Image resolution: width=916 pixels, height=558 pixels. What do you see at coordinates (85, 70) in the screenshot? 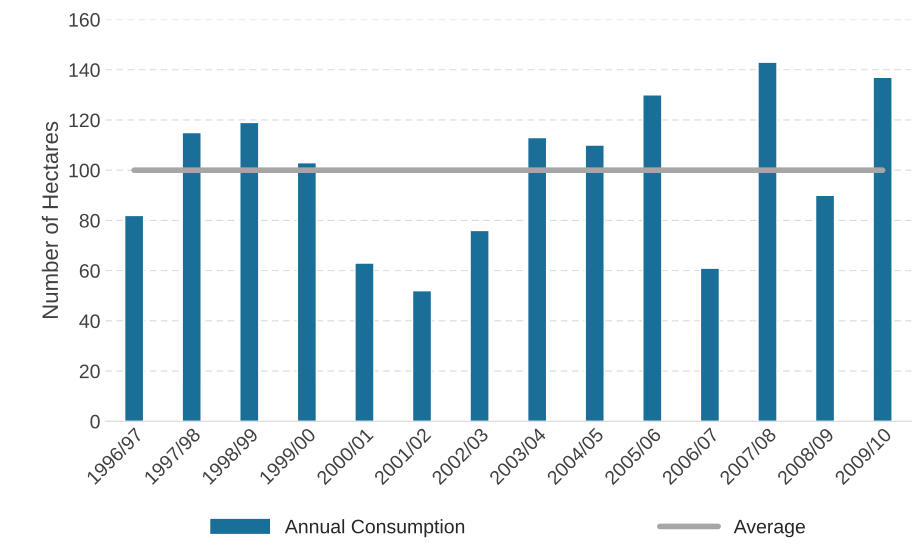
I see `y-tick-label: 140` at bounding box center [85, 70].